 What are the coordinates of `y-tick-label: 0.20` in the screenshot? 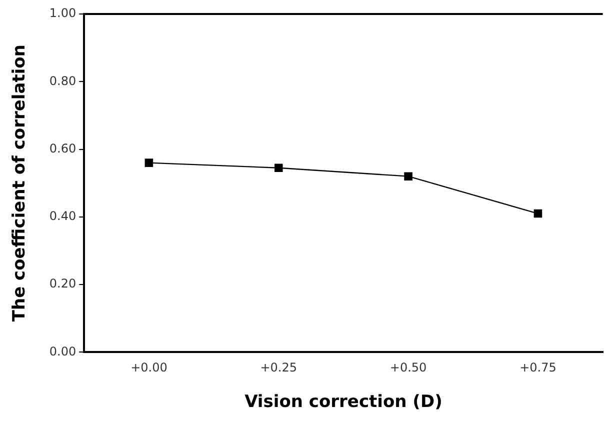 It's located at (62, 283).